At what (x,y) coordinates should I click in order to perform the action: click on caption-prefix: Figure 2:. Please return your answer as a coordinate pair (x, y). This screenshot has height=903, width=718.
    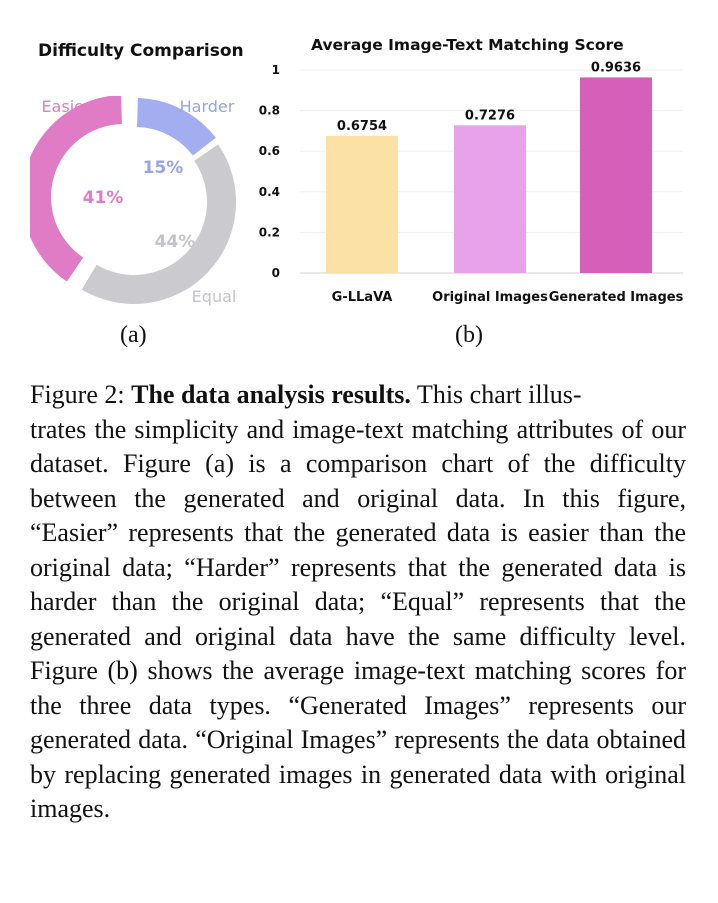
    Looking at the image, I should click on (81, 394).